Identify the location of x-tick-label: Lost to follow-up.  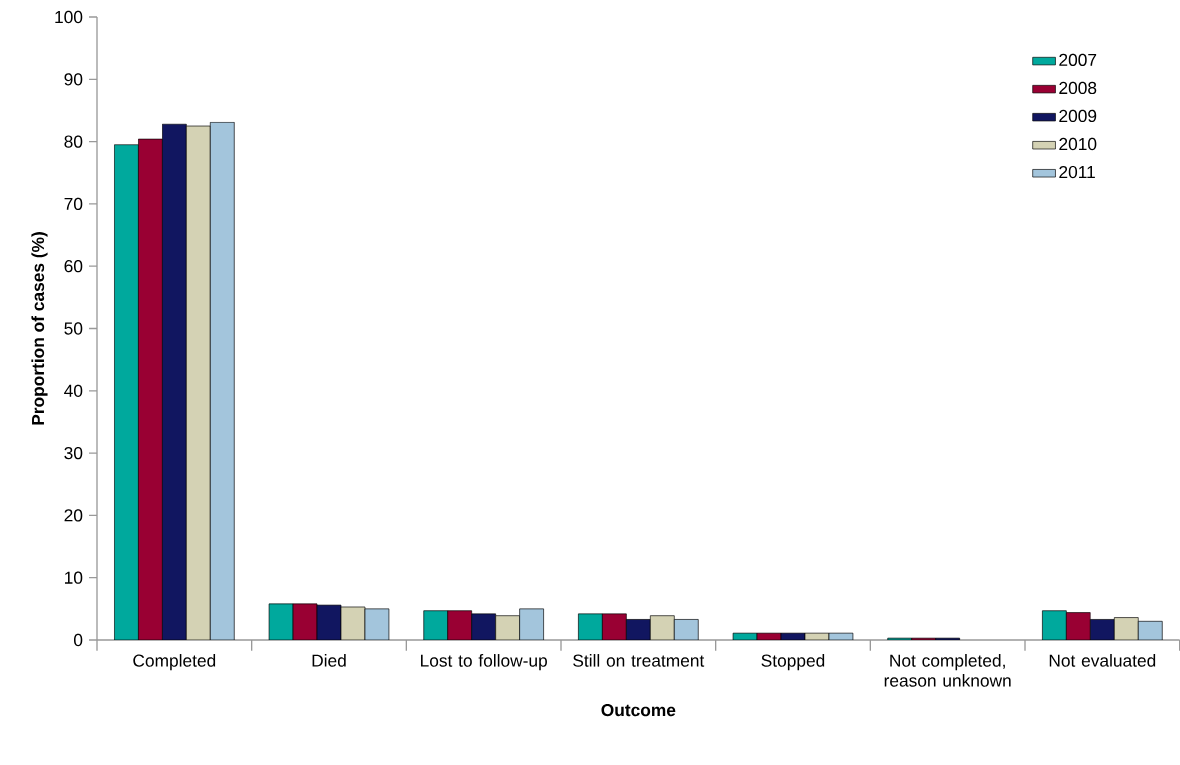
(484, 662).